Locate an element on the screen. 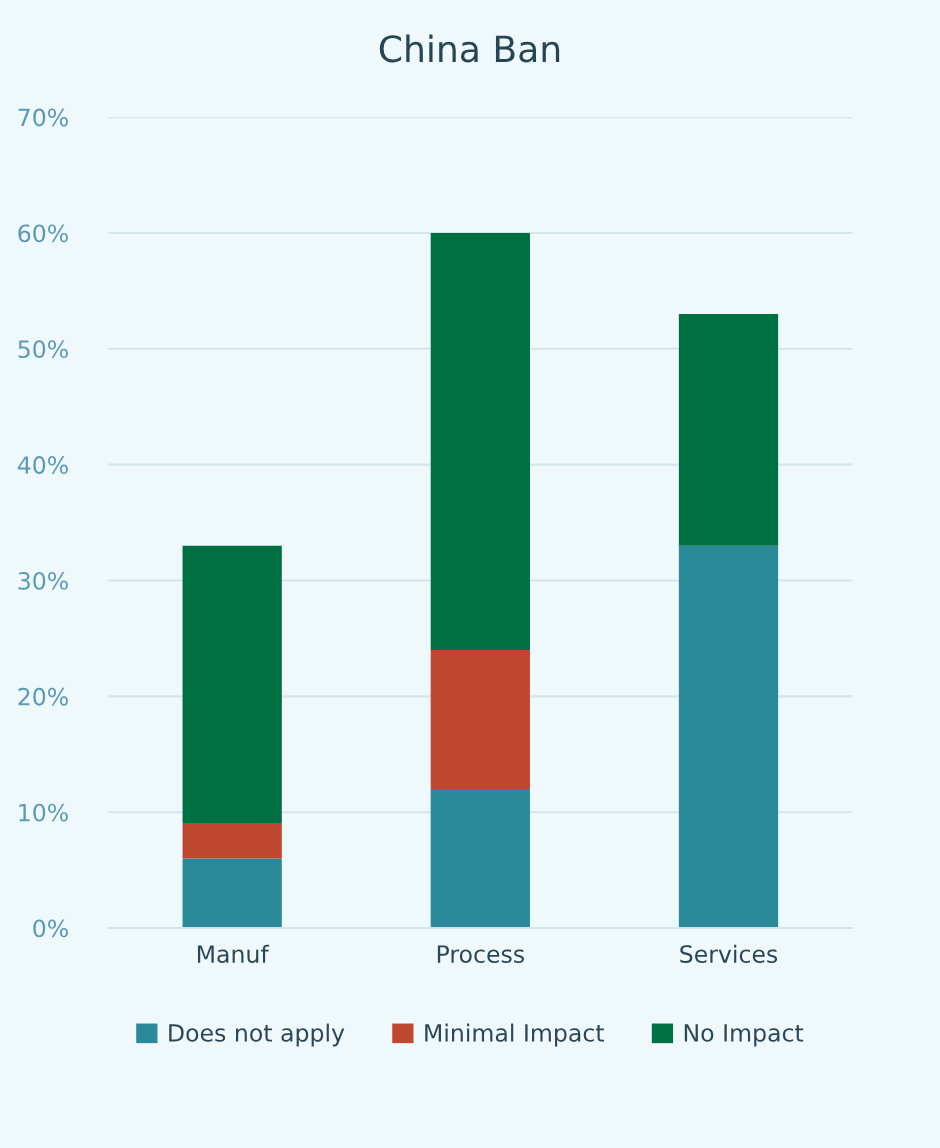  chart-title: China Ban is located at coordinates (469, 48).